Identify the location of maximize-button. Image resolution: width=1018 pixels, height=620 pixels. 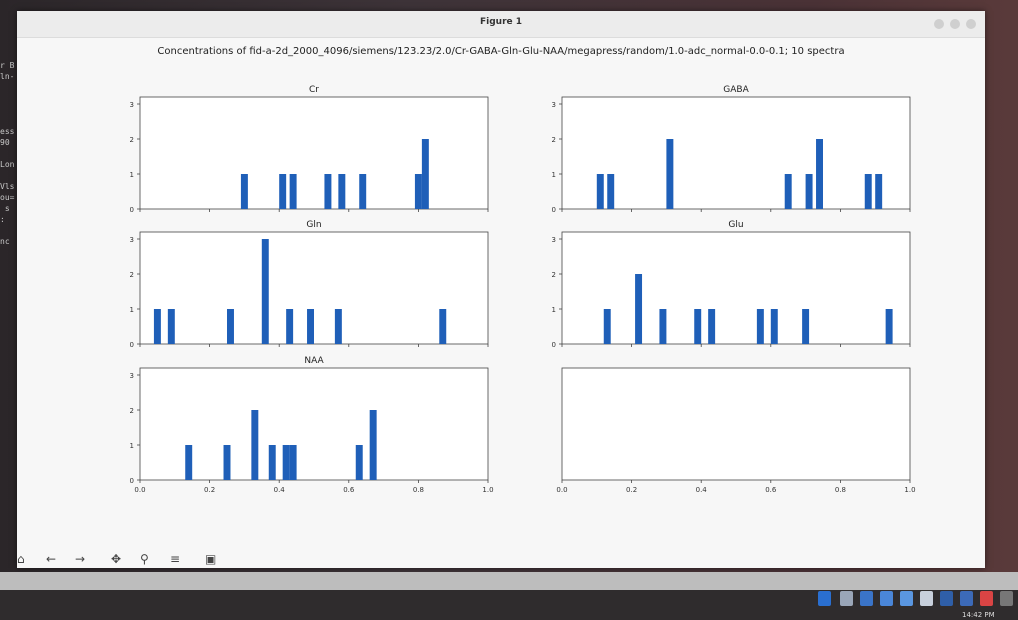
(955, 24).